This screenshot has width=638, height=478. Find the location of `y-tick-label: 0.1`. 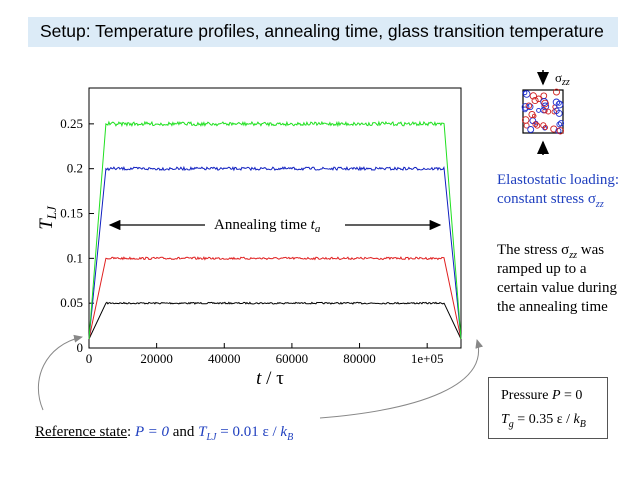

y-tick-label: 0.1 is located at coordinates (75, 257).